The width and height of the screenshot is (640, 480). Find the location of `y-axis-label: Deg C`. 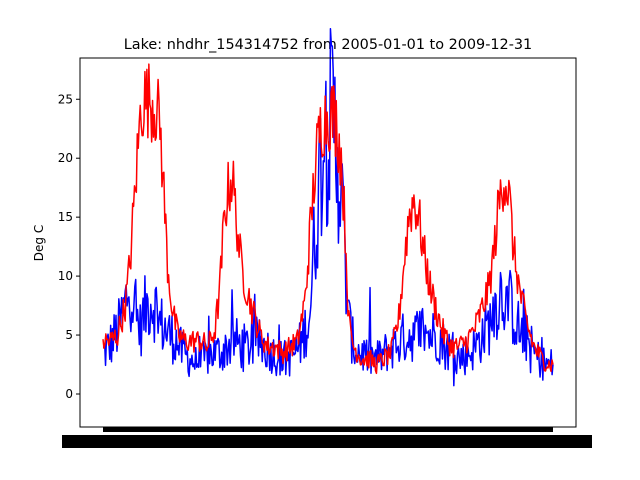

y-axis-label: Deg C is located at coordinates (39, 243).